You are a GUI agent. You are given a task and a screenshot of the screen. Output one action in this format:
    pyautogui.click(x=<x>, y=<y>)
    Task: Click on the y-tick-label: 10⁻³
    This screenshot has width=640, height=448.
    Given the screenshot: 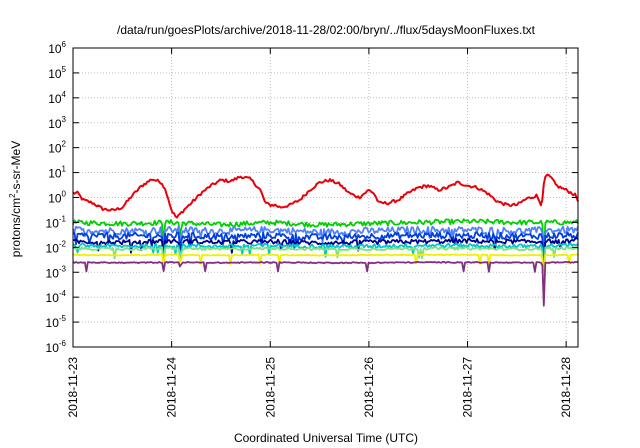 What is the action you would take?
    pyautogui.click(x=56, y=272)
    